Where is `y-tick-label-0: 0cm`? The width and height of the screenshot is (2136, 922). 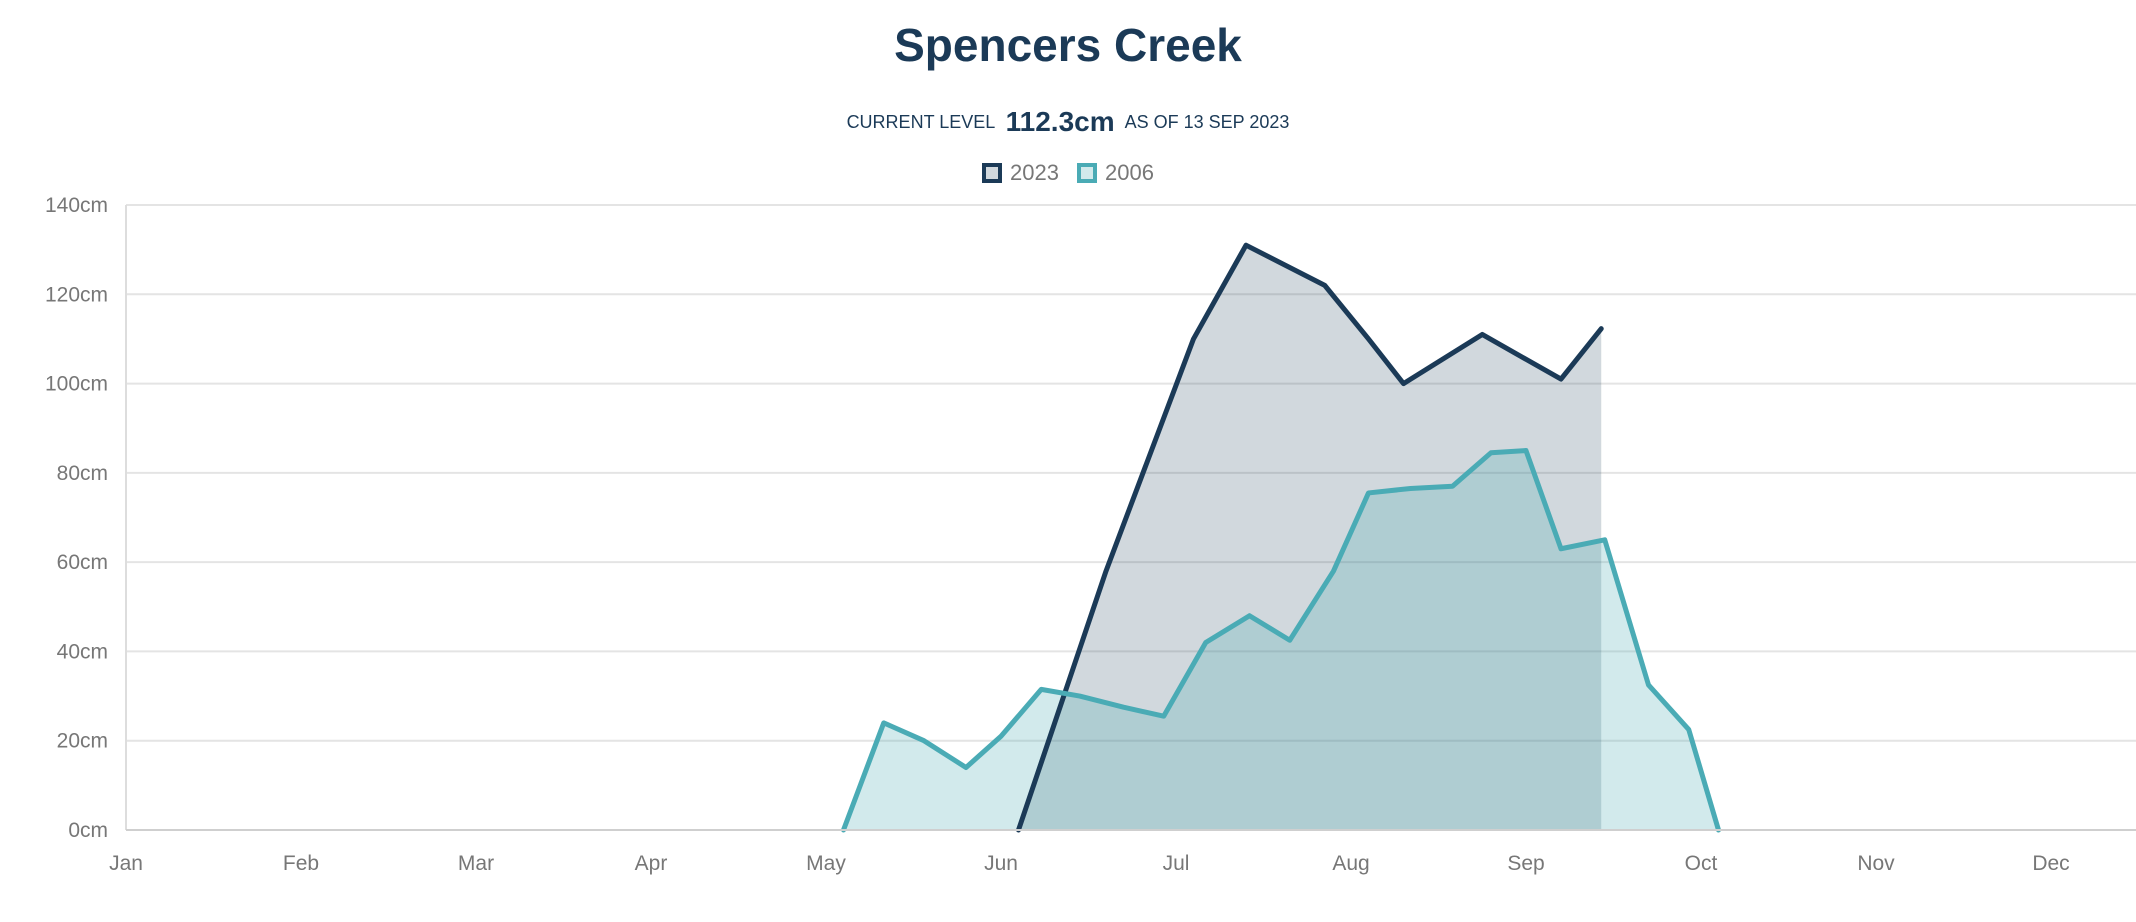 y-tick-label-0: 0cm is located at coordinates (88, 830).